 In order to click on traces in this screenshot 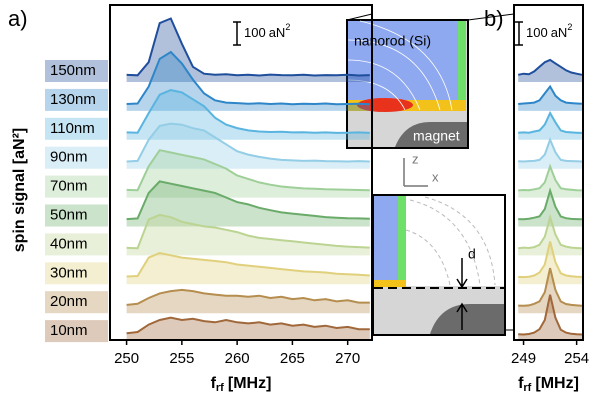, I will do `click(550, 199)`.